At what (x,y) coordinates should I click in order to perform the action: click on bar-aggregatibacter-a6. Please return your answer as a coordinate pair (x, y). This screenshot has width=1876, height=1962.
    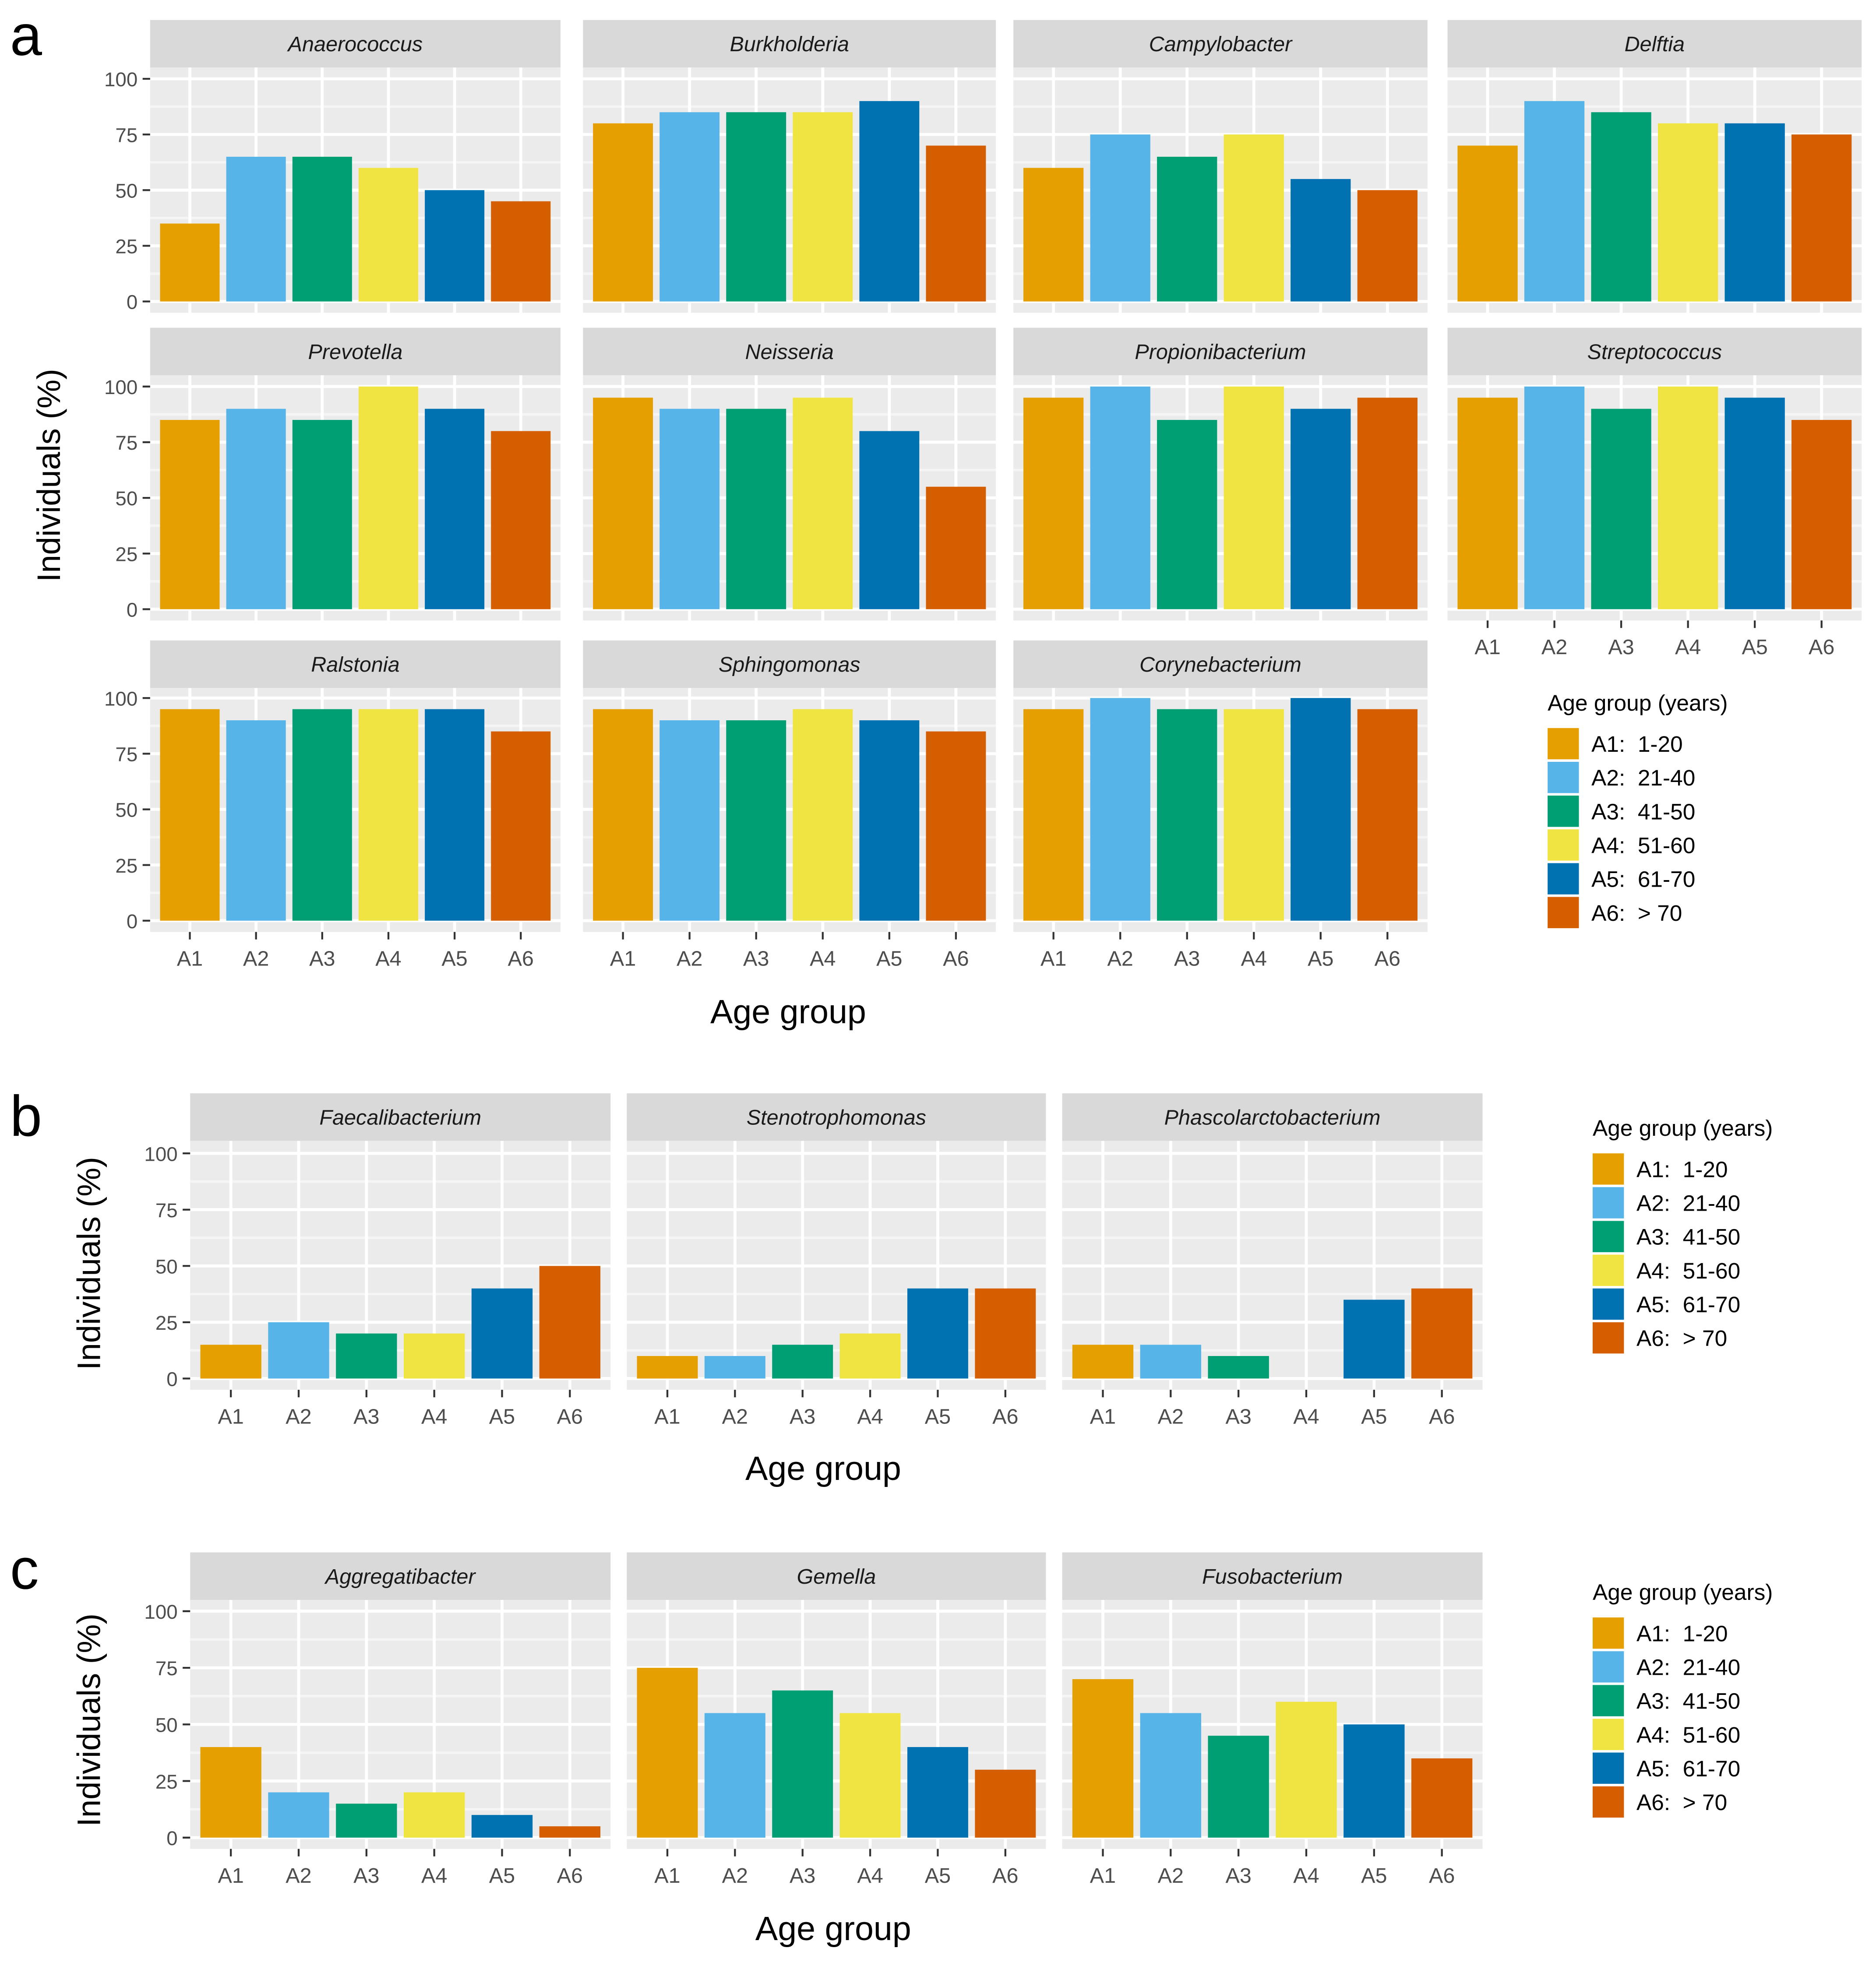
    Looking at the image, I should click on (569, 1832).